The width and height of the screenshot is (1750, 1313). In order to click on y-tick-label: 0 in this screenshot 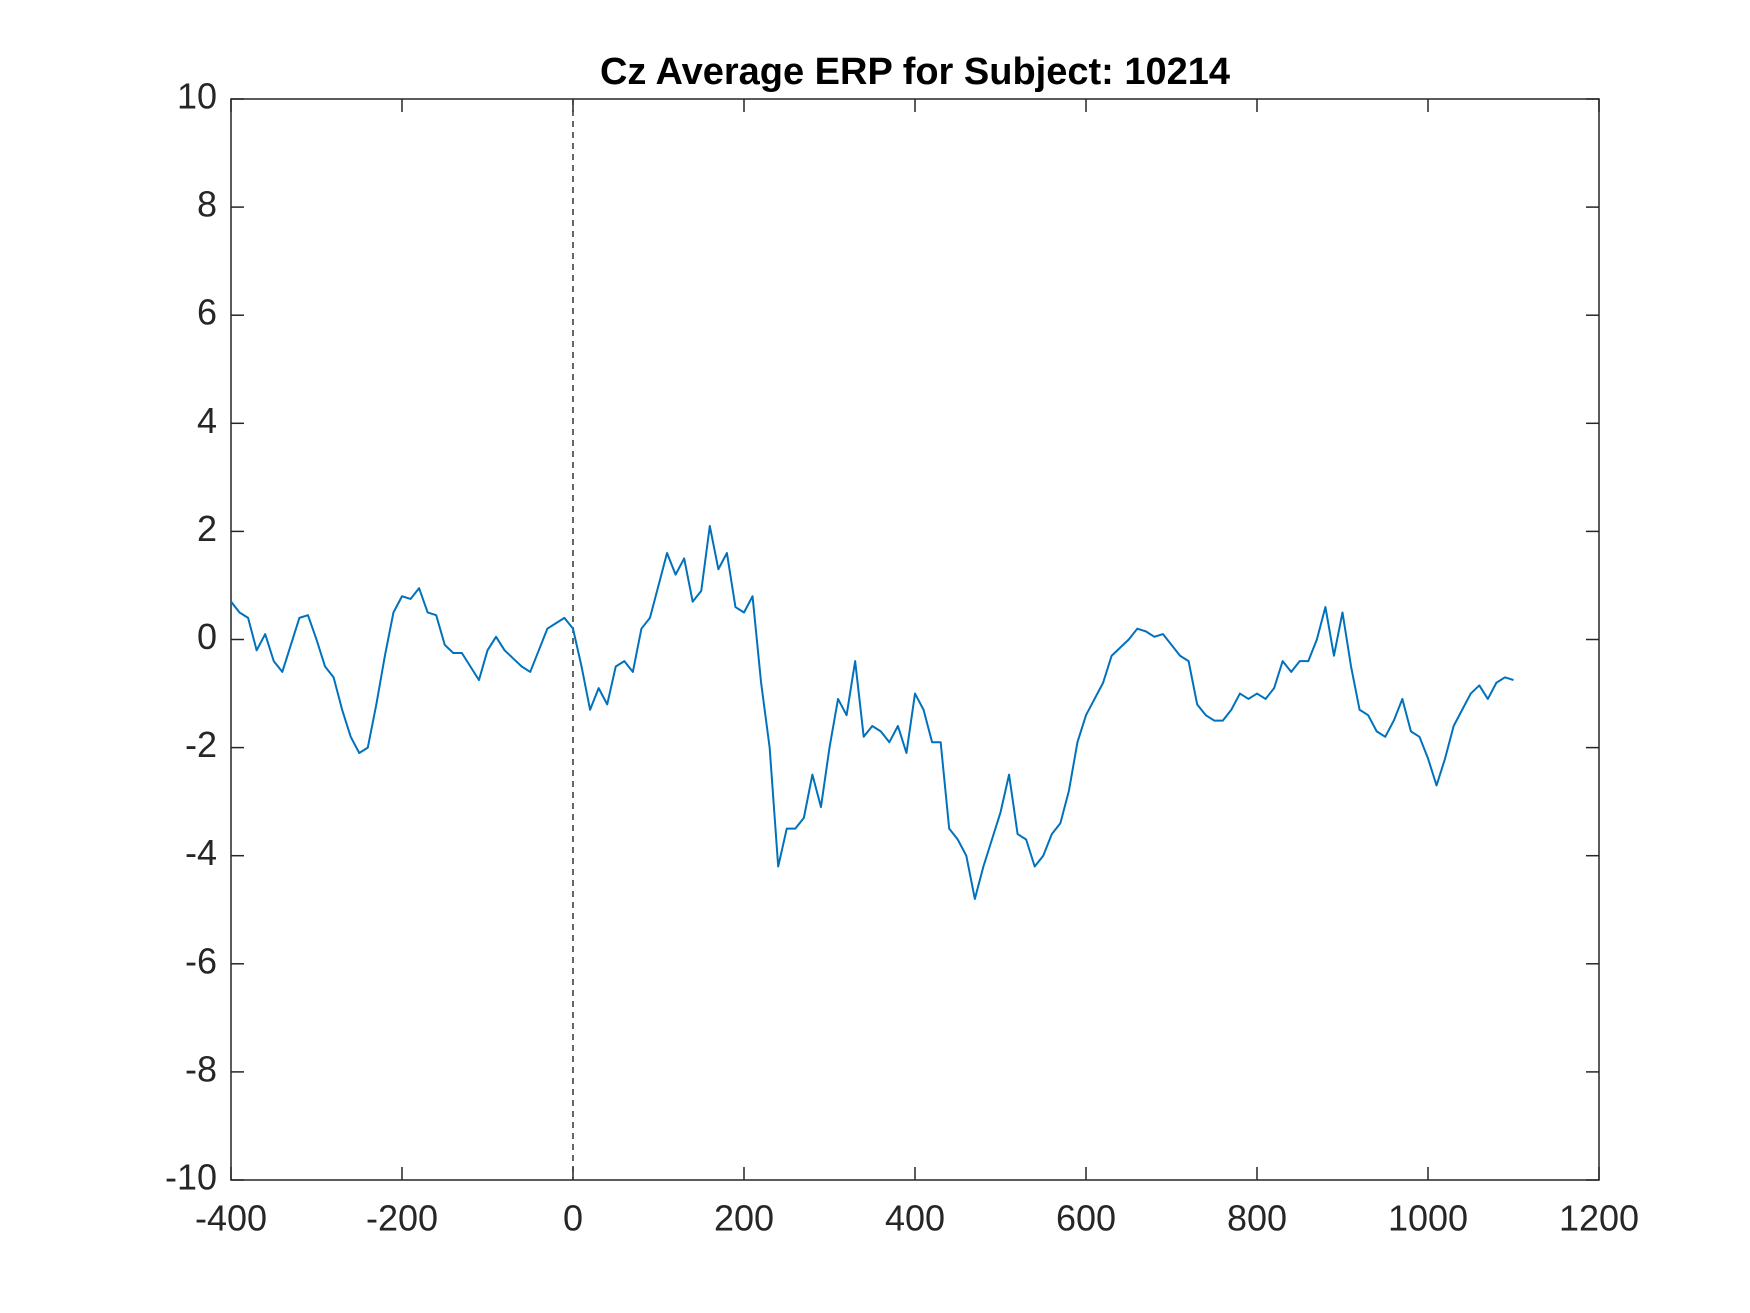, I will do `click(207, 636)`.